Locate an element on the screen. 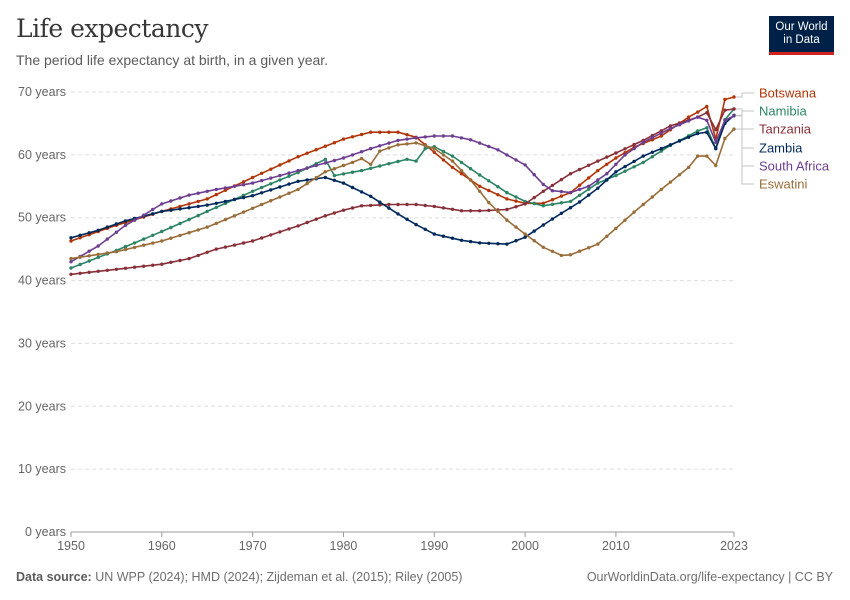 The width and height of the screenshot is (850, 600). y-tick-label: 70 years is located at coordinates (42, 92).